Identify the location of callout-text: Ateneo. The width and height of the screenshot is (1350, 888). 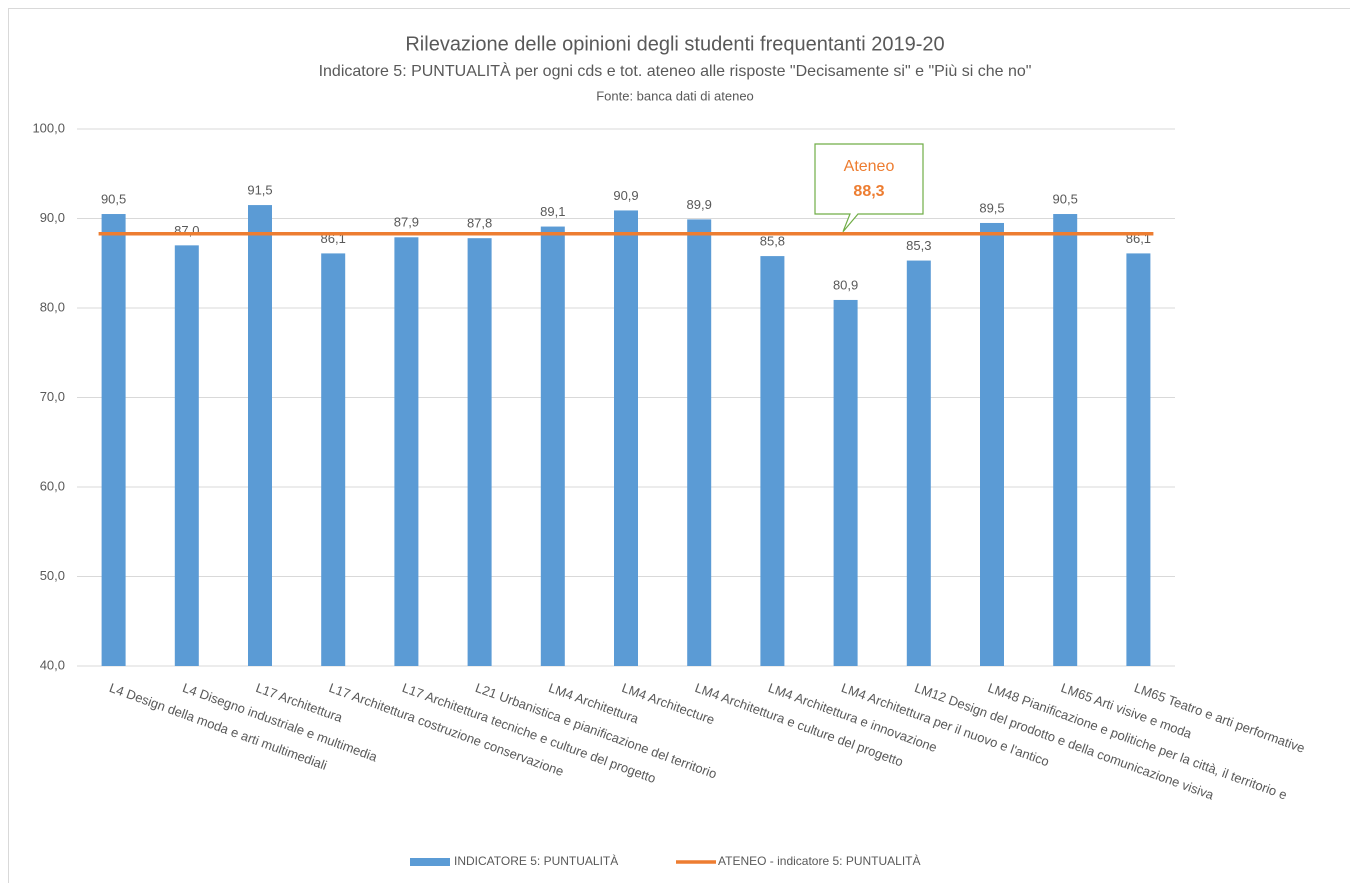
(869, 166).